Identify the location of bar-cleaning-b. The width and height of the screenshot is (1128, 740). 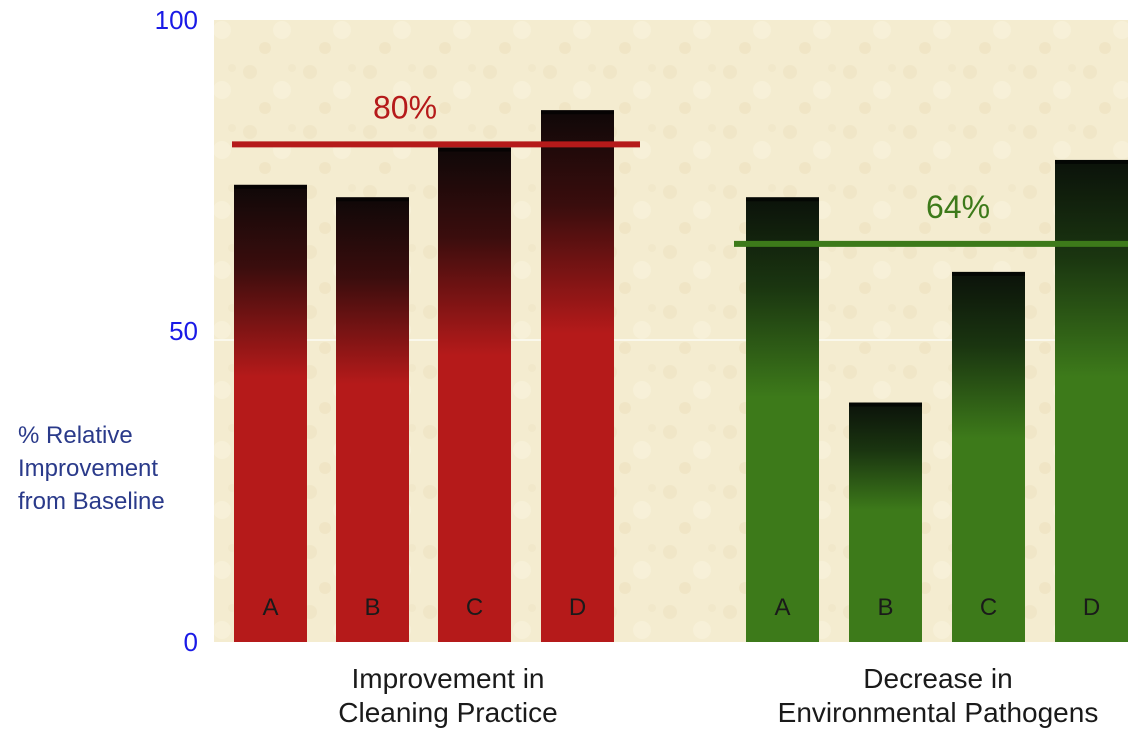
(372, 419).